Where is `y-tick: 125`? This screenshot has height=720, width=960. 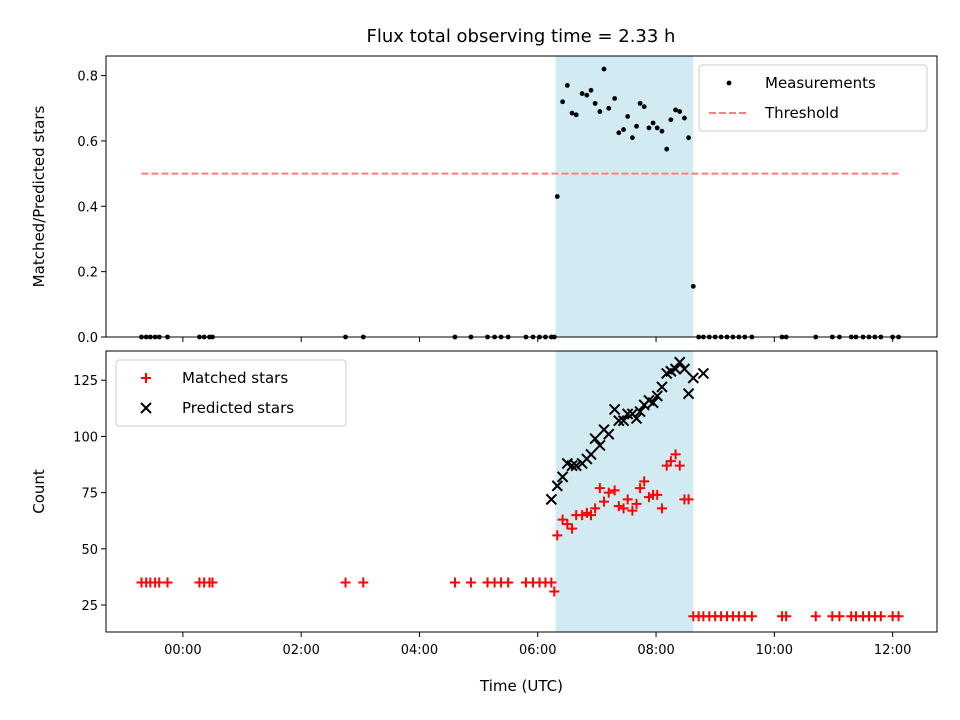
y-tick: 125 is located at coordinates (89, 381).